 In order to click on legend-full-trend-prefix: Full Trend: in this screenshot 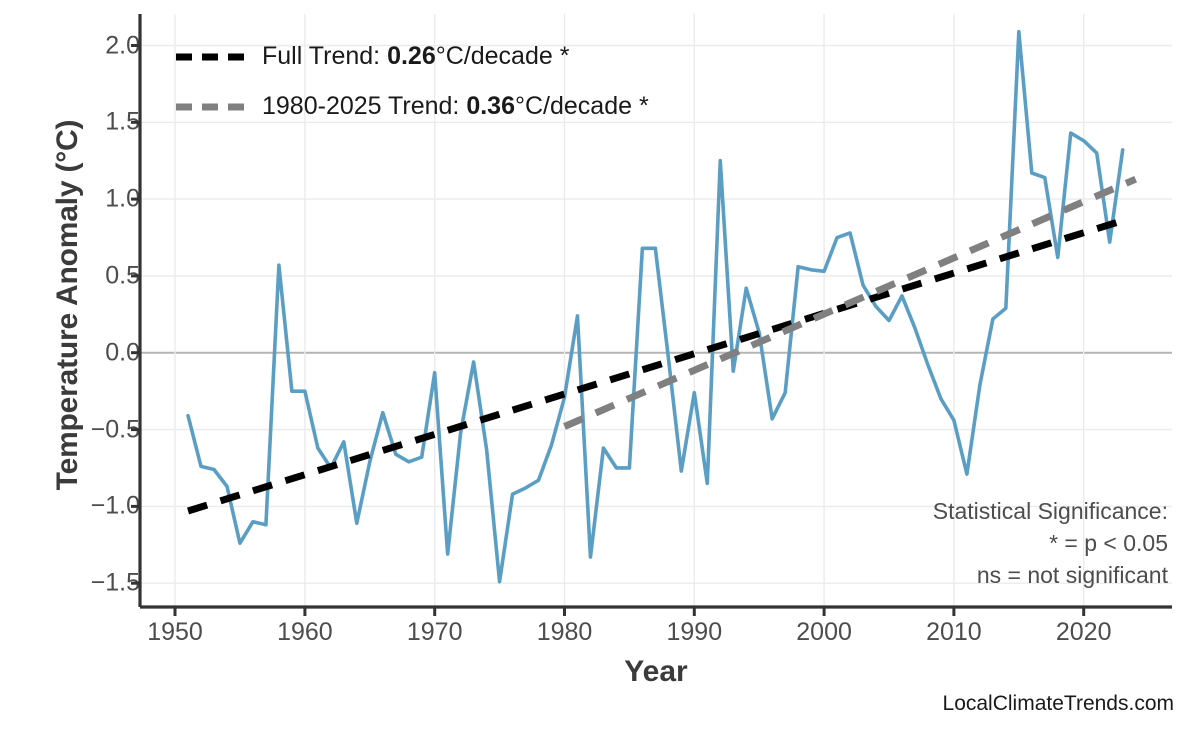, I will do `click(325, 56)`.